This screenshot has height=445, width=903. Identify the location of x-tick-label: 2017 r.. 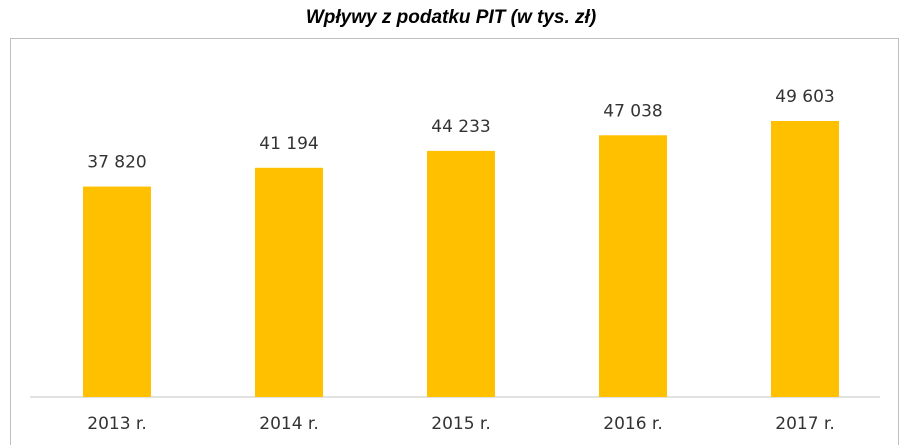
(805, 424).